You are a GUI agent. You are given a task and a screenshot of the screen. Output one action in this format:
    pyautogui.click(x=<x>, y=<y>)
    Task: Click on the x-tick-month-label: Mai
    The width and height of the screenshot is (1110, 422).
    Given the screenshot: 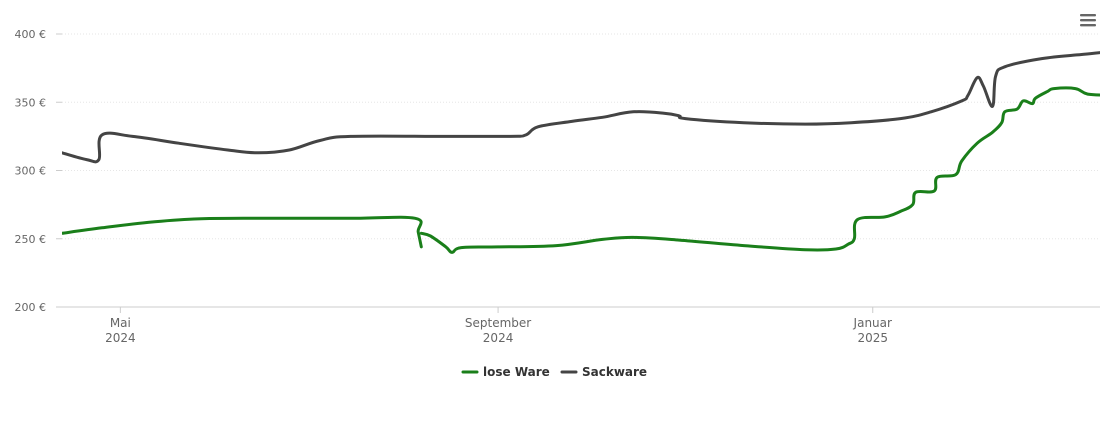 What is the action you would take?
    pyautogui.click(x=120, y=323)
    